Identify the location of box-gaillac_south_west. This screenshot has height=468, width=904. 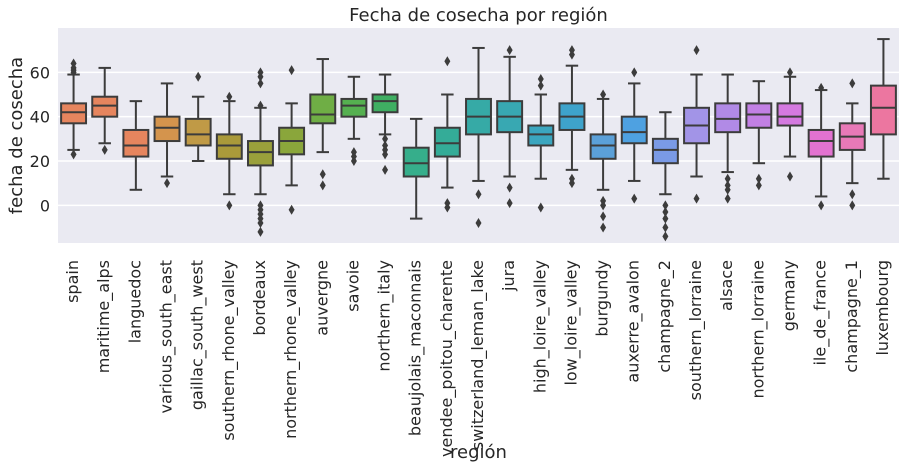
(198, 116).